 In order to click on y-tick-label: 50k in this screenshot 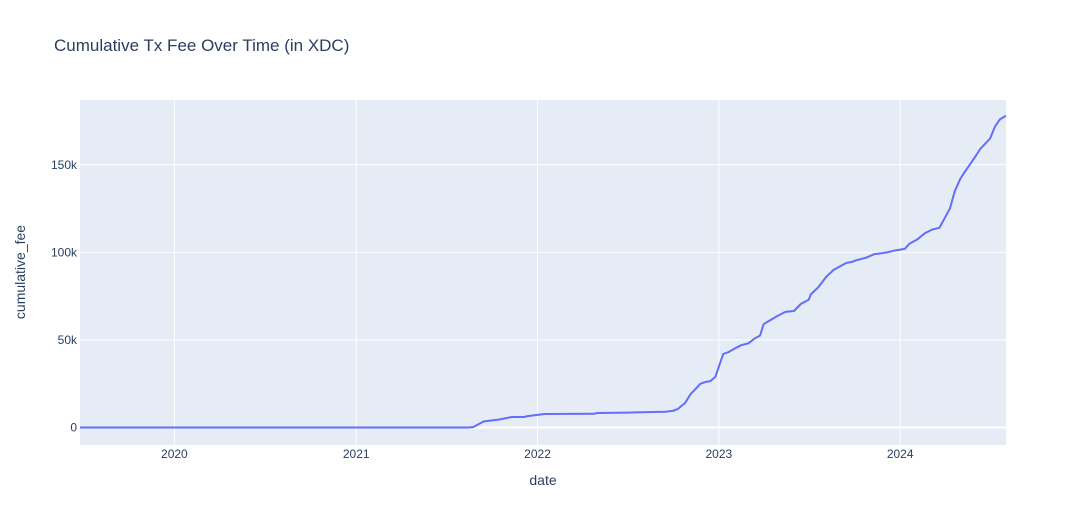, I will do `click(68, 340)`.